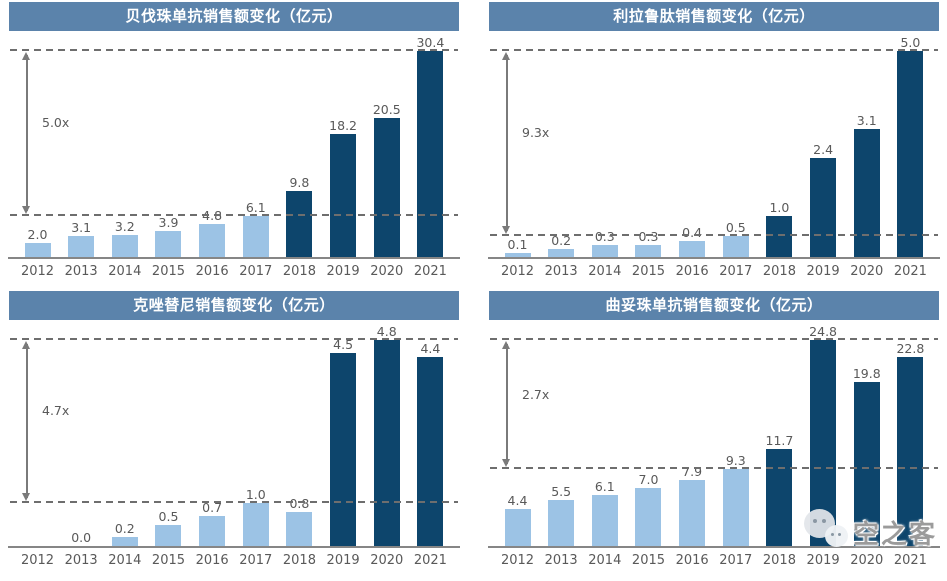 The image size is (947, 581). I want to click on x-axis-label: 2015, so click(648, 560).